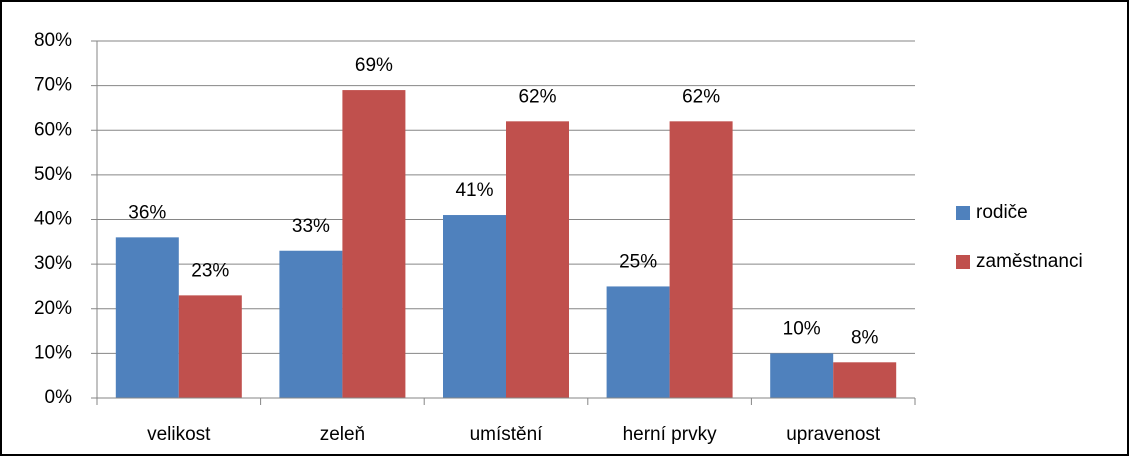 This screenshot has height=457, width=1130. What do you see at coordinates (311, 226) in the screenshot?
I see `data-label: 33%` at bounding box center [311, 226].